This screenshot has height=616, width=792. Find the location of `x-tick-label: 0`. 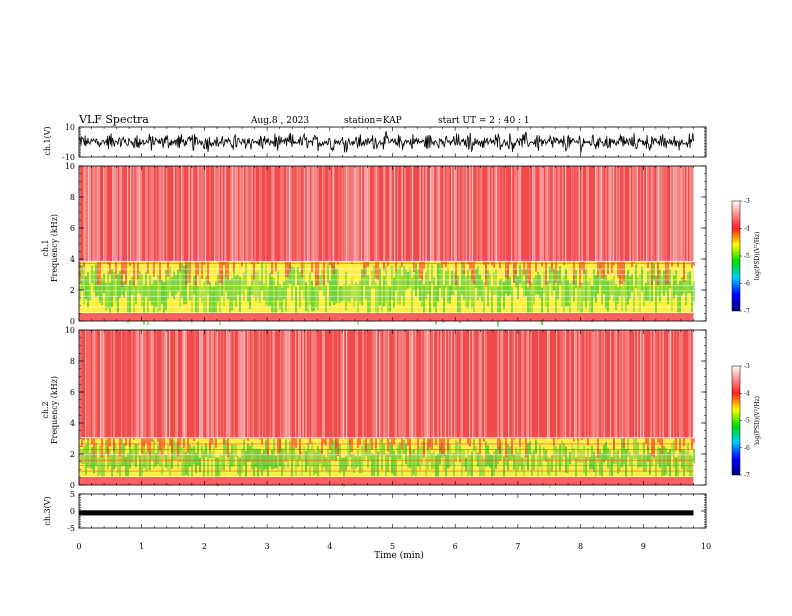

x-tick-label: 0 is located at coordinates (78, 546).